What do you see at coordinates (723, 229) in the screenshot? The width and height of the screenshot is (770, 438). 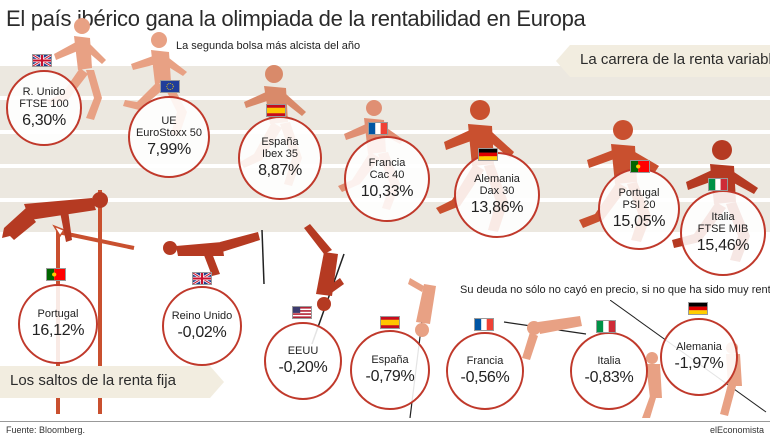 I see `index-name: FTSE MIB` at bounding box center [723, 229].